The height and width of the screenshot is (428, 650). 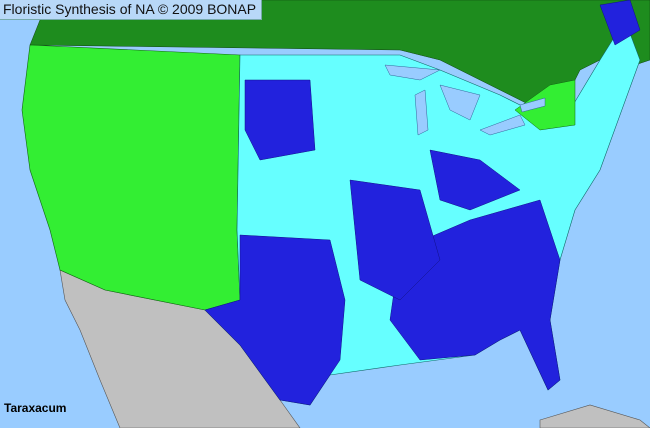 I want to click on dakotas-blob, so click(x=280, y=120).